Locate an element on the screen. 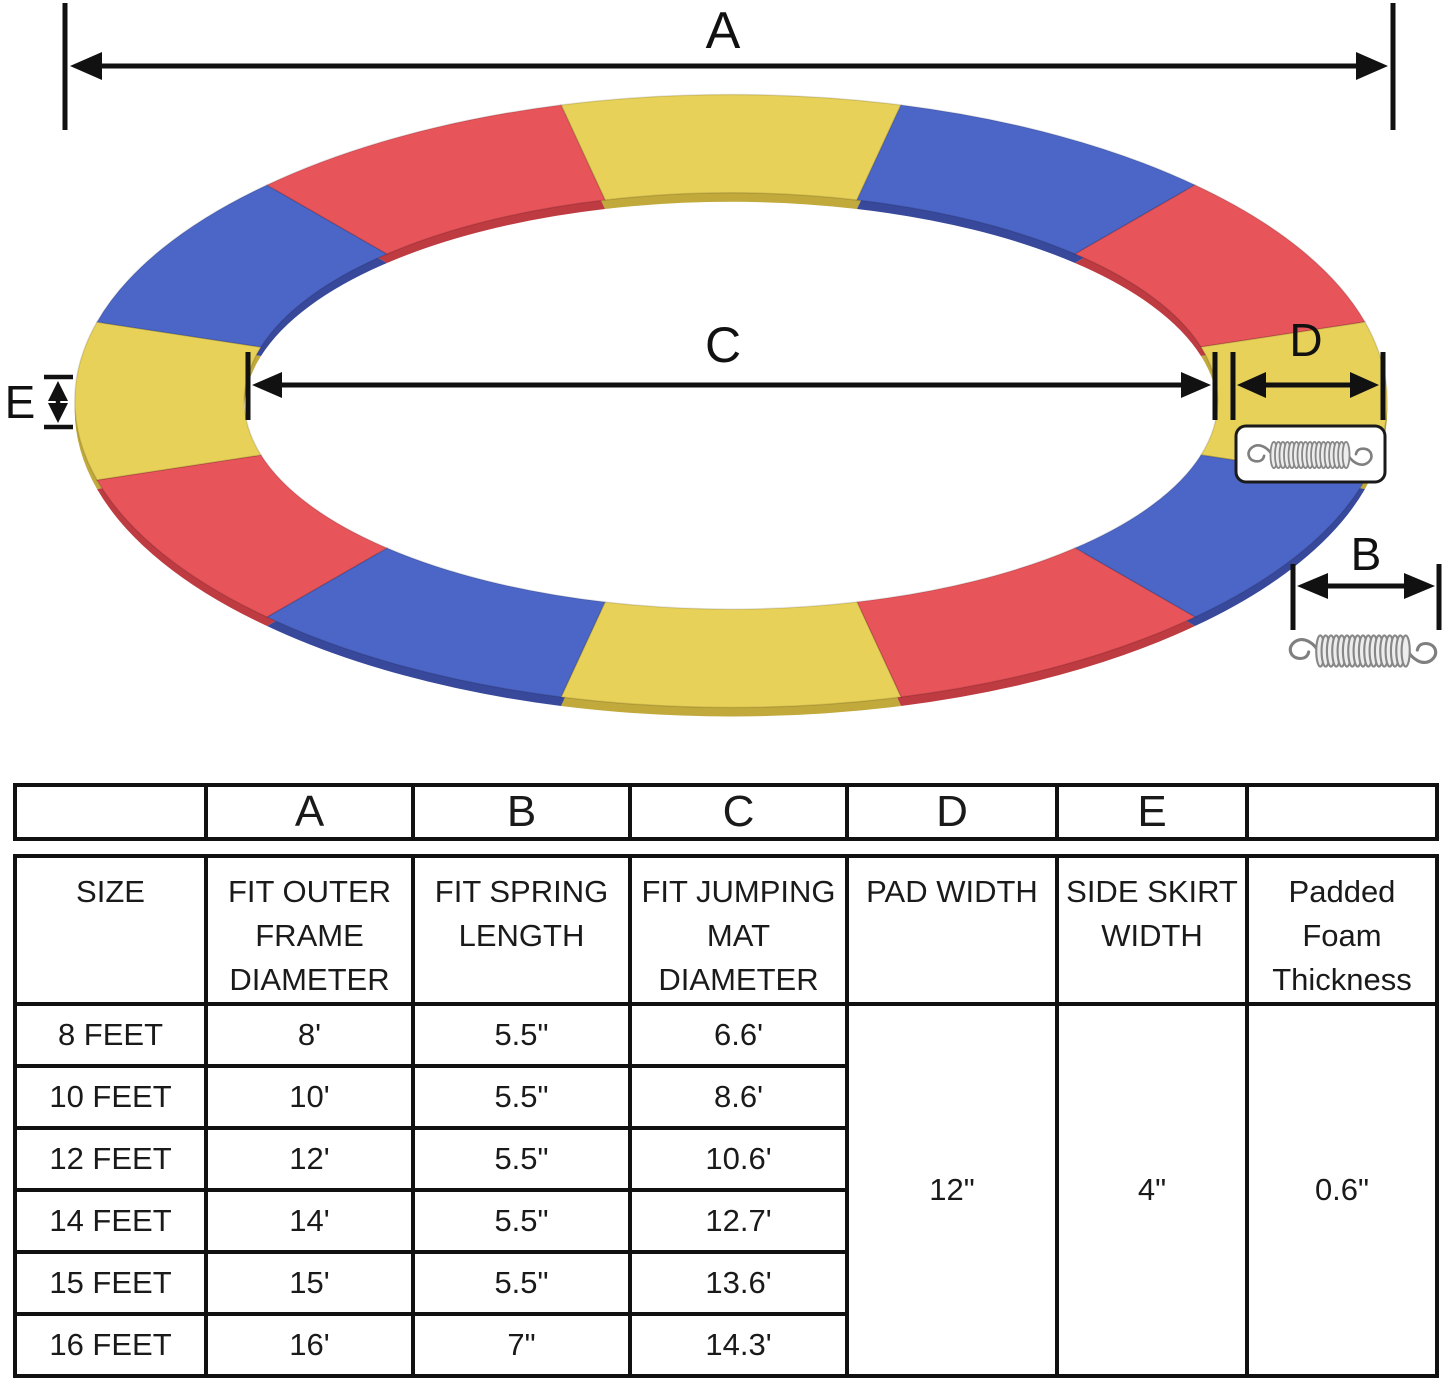 The width and height of the screenshot is (1445, 1381). dim-C is located at coordinates (731, 386).